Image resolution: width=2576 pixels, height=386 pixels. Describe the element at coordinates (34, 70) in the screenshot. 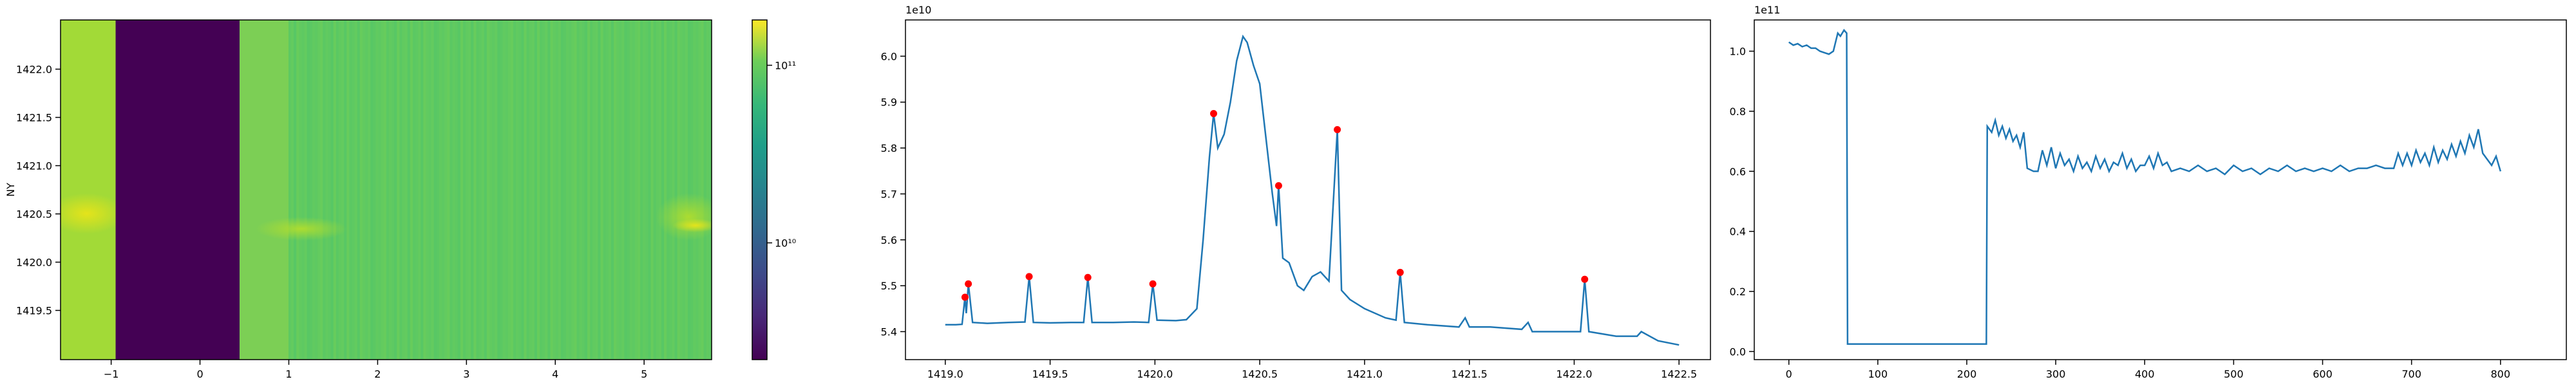

I see `y-tick-label: 1422.0` at that location.